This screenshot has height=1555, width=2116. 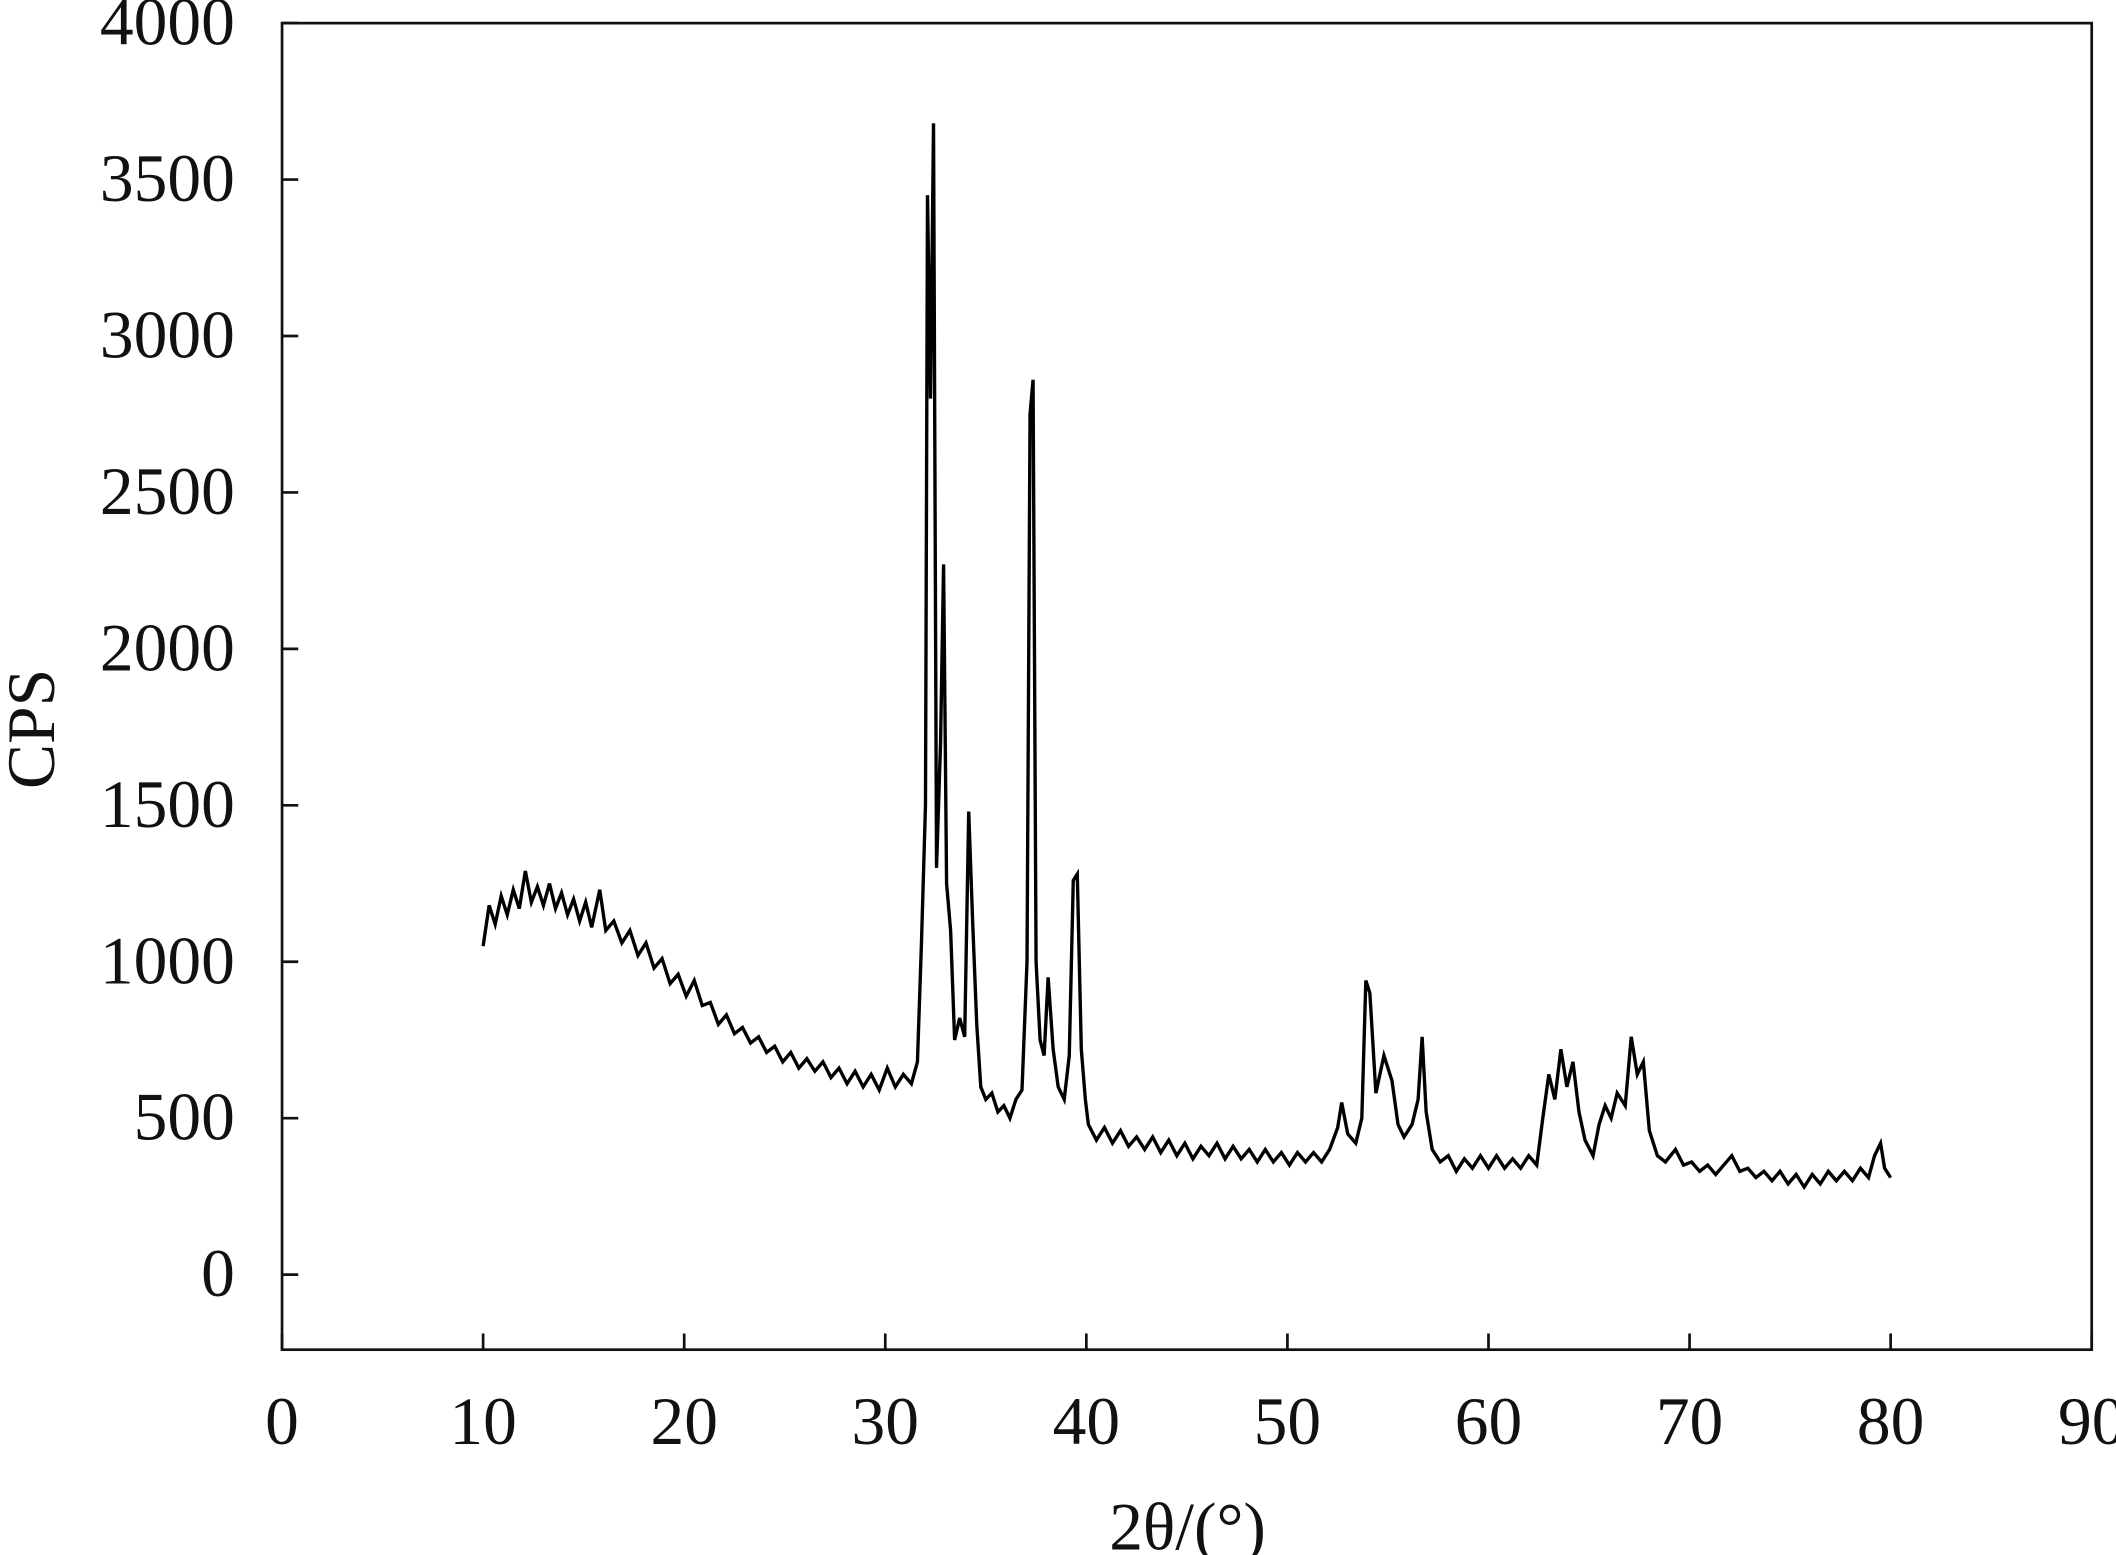 I want to click on y-tick-label: 2000, so click(x=167, y=647).